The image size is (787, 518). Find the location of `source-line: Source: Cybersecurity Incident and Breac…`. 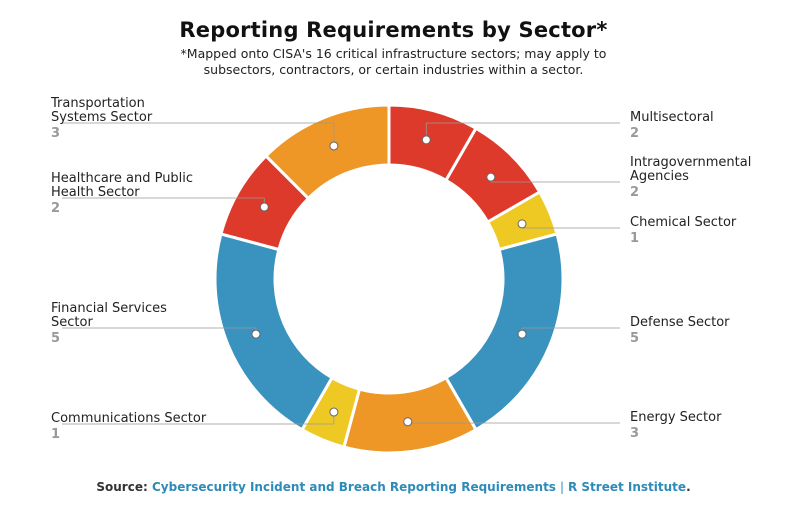

source-line: Source: Cybersecurity Incident and Breac… is located at coordinates (393, 487).